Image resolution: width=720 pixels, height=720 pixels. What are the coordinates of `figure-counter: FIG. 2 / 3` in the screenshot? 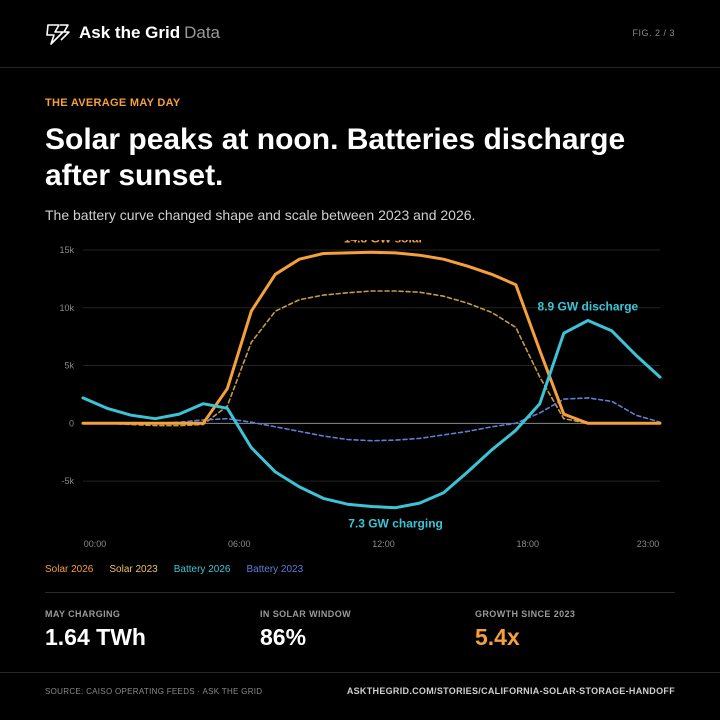 It's located at (653, 33).